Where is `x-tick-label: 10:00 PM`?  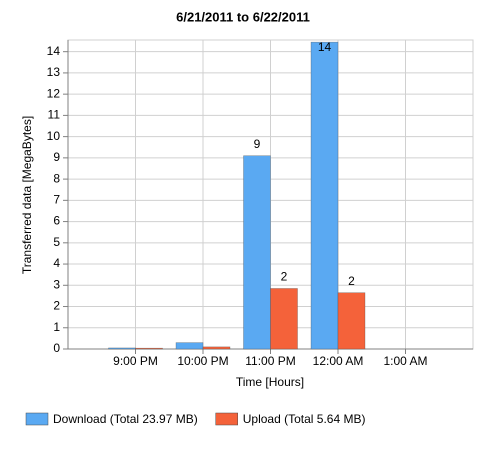 x-tick-label: 10:00 PM is located at coordinates (202, 361).